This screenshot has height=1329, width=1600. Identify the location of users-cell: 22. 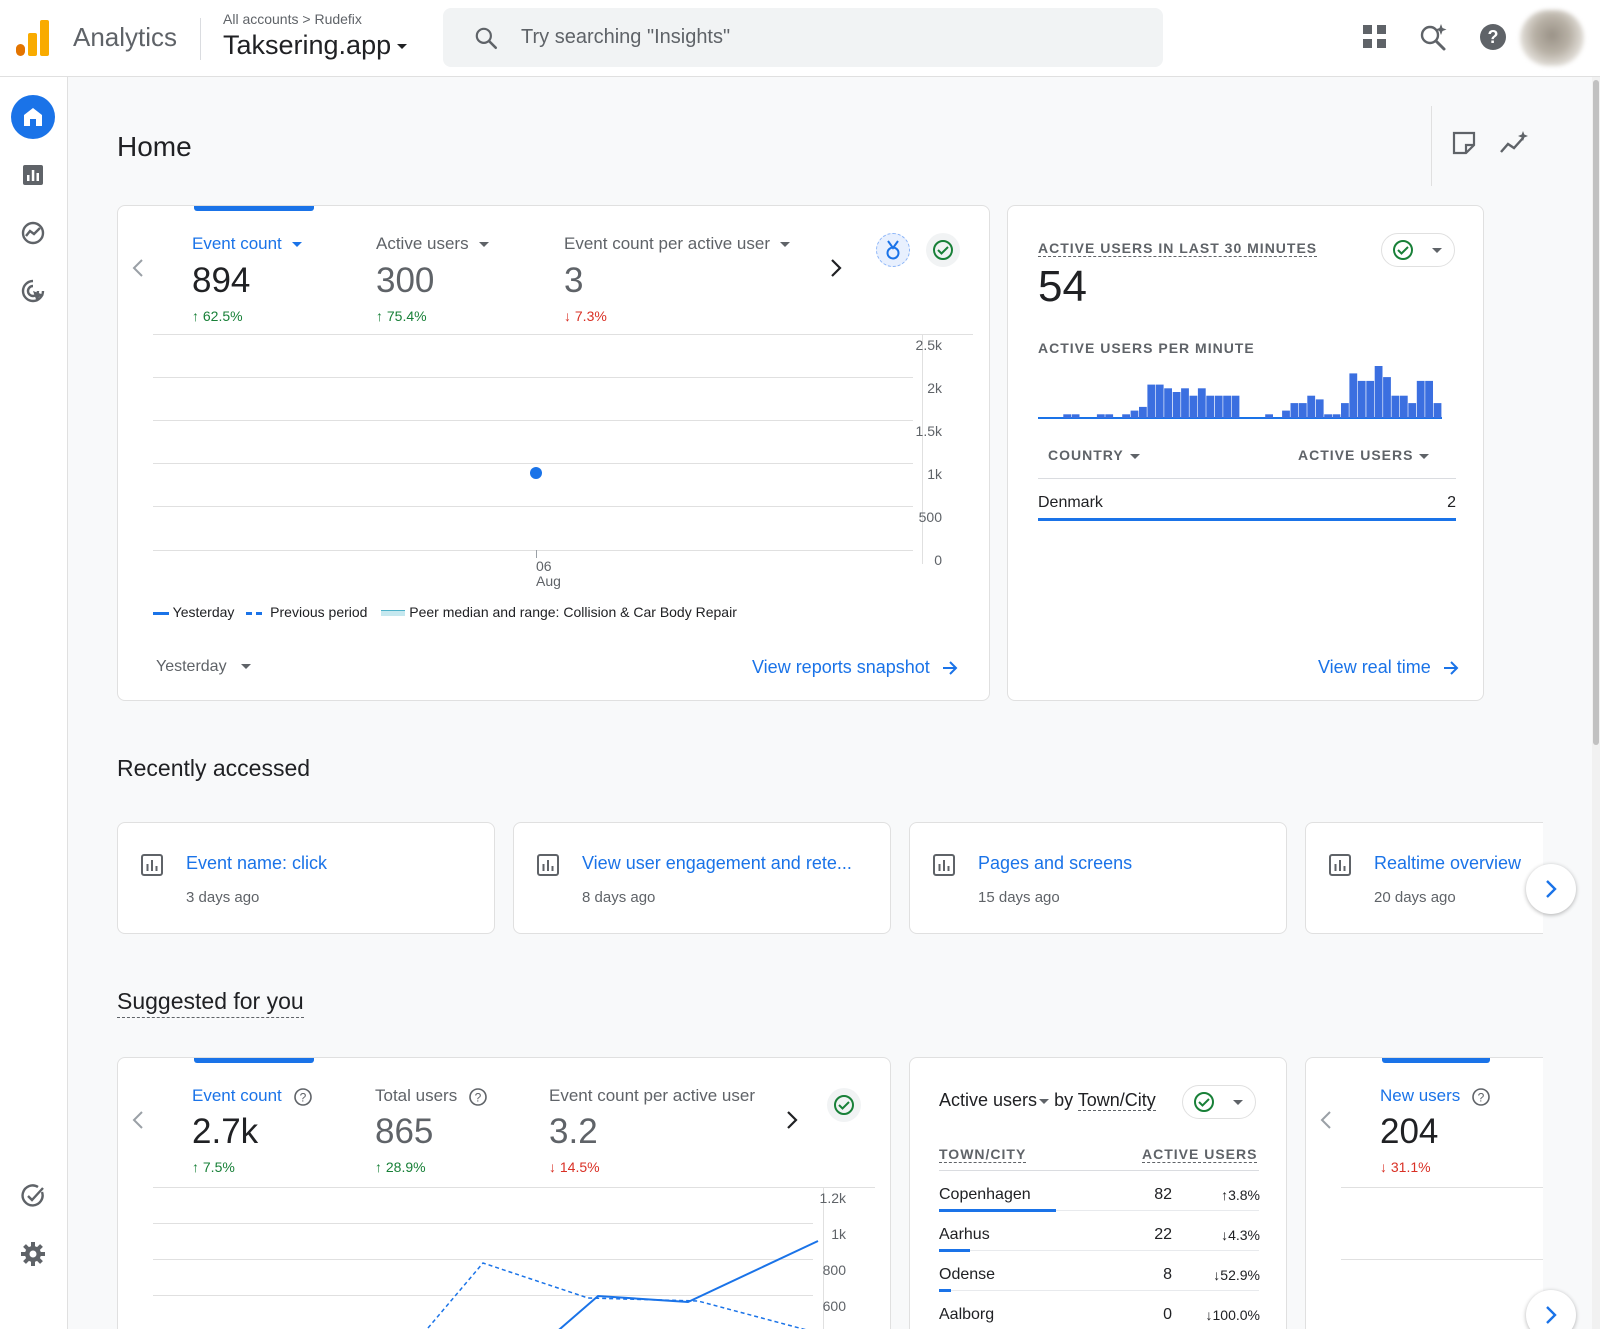
(1163, 1234).